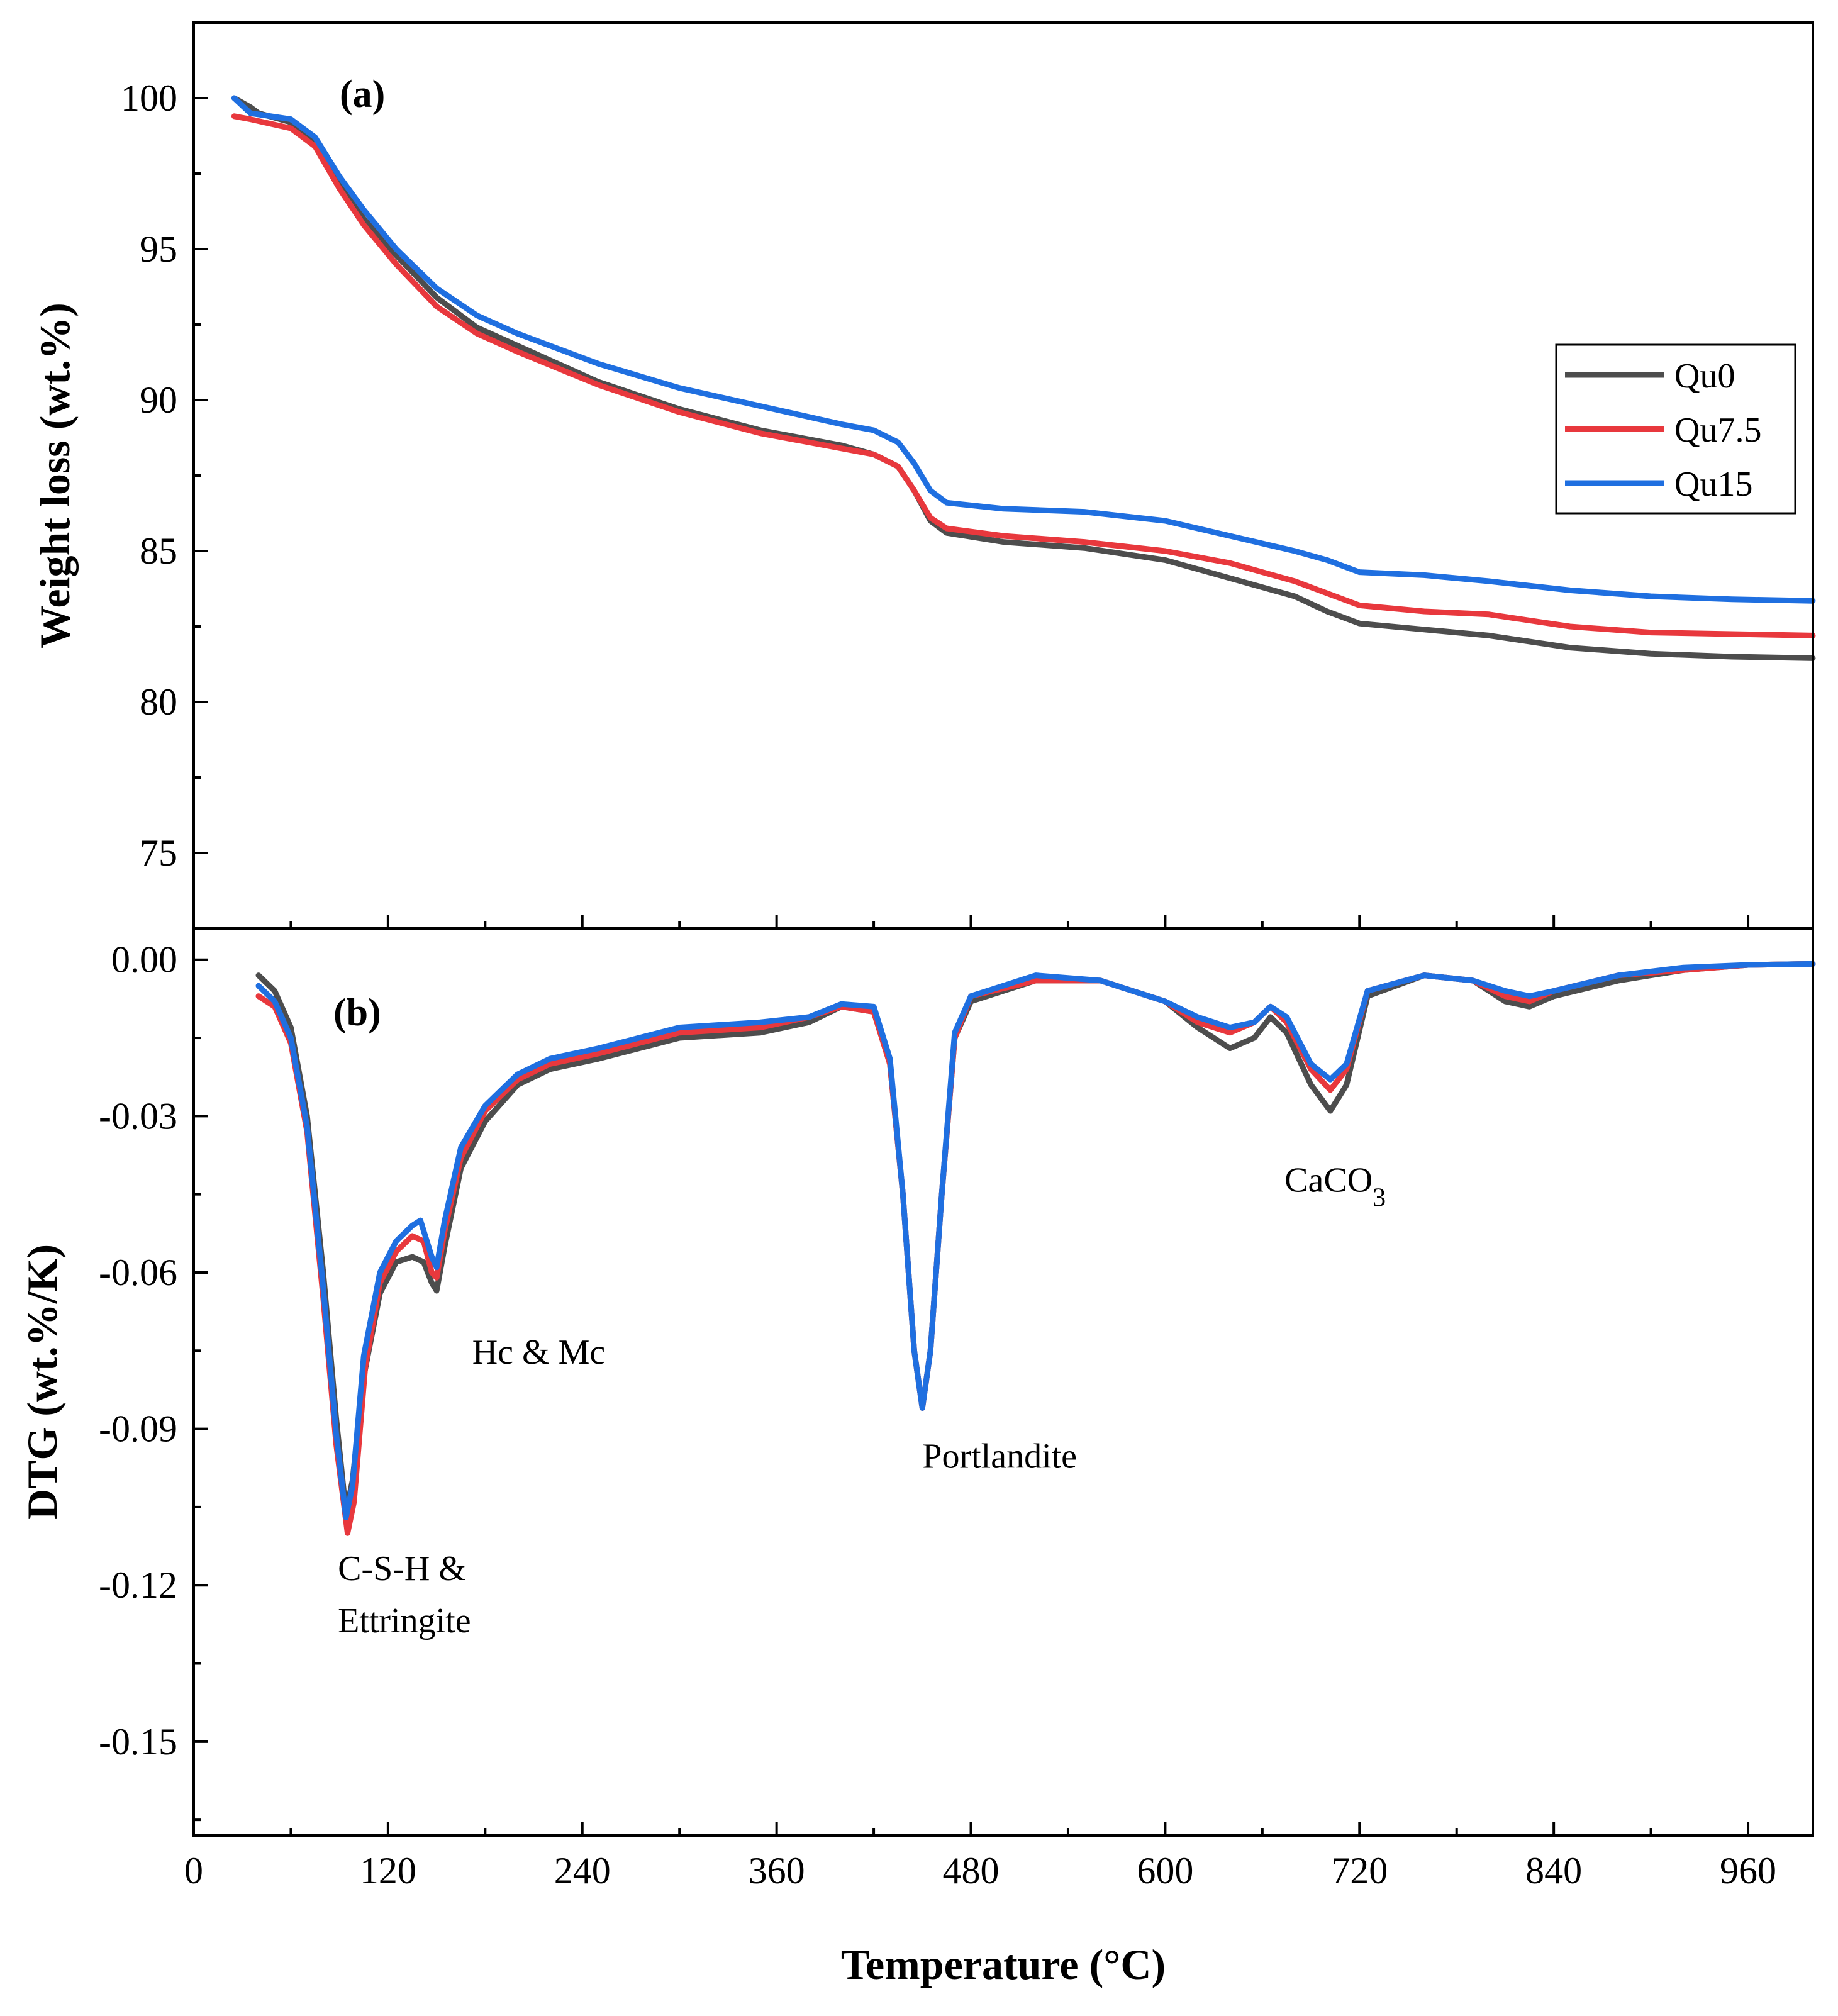 The height and width of the screenshot is (2016, 1838). What do you see at coordinates (138, 1116) in the screenshot?
I see `panel-b-y-tick-label: -0.03` at bounding box center [138, 1116].